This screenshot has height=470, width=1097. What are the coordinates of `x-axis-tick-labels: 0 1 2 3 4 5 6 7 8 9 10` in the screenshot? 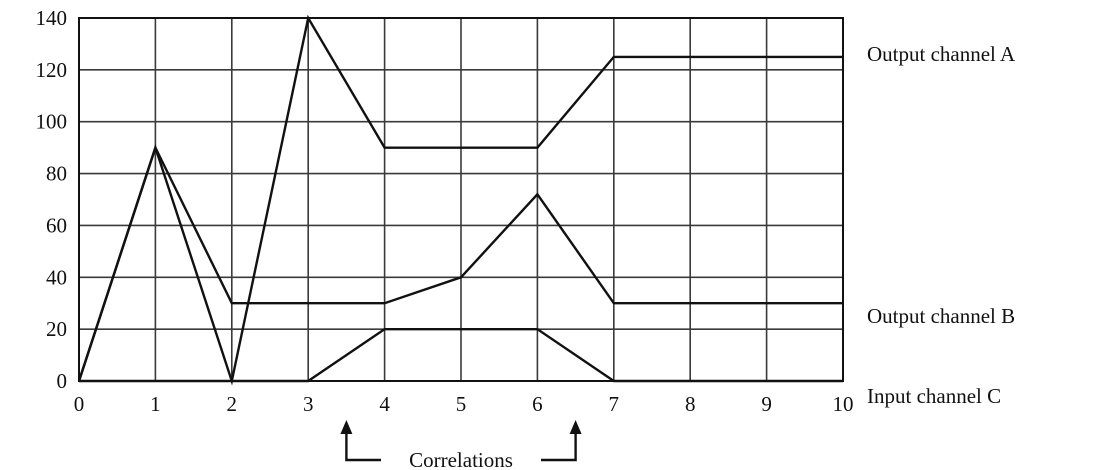 It's located at (464, 404).